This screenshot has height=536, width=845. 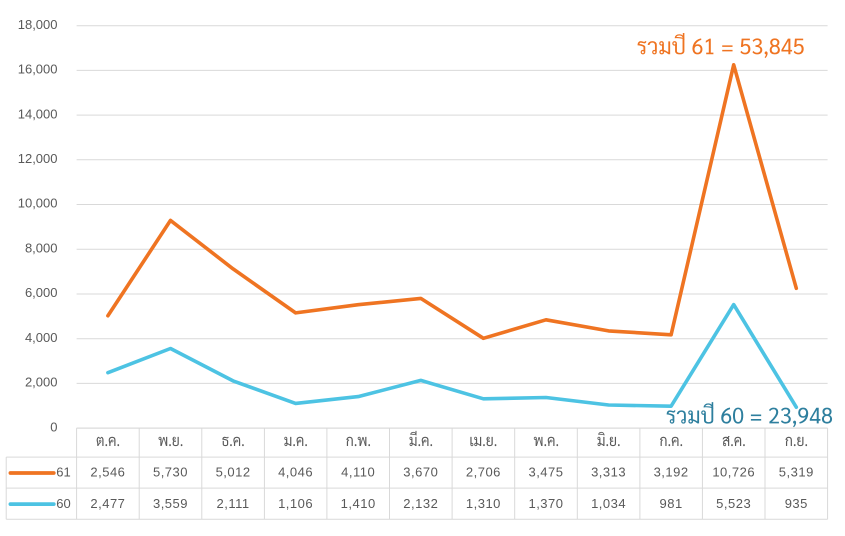 I want to click on svg-text: 1,034, so click(x=608, y=503).